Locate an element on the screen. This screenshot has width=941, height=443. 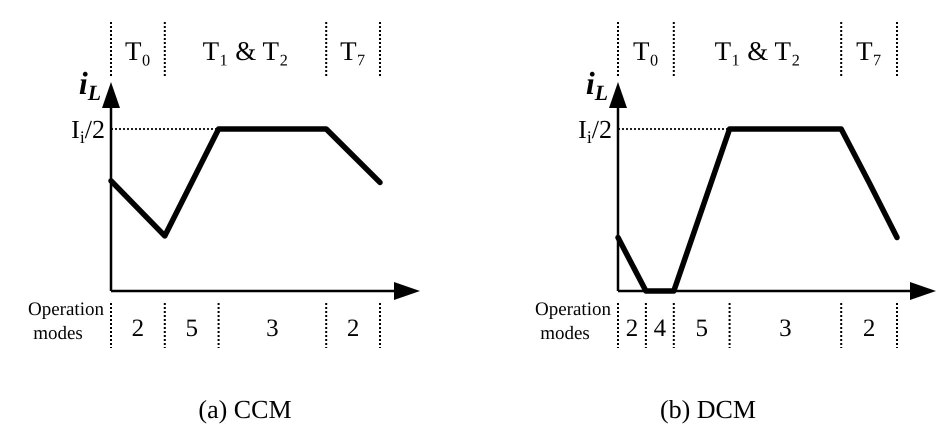
text: 4 is located at coordinates (660, 328).